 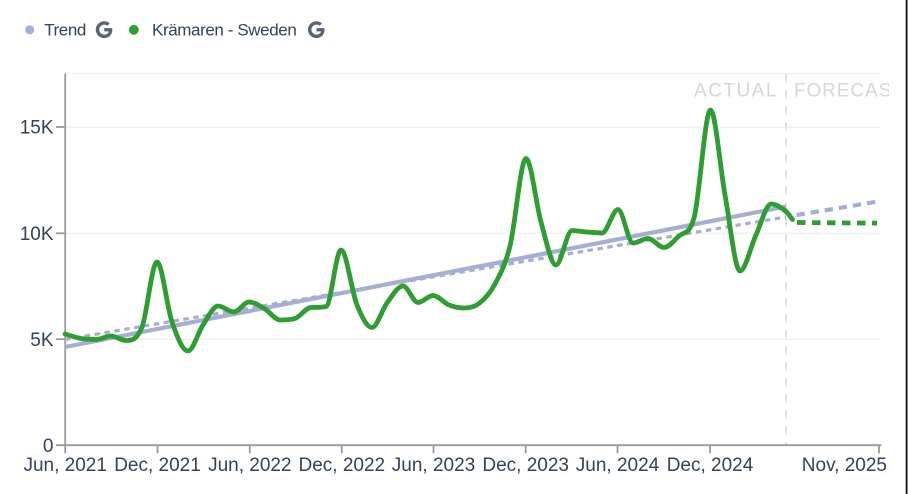 What do you see at coordinates (433, 465) in the screenshot?
I see `svg-text: Jun, 2023` at bounding box center [433, 465].